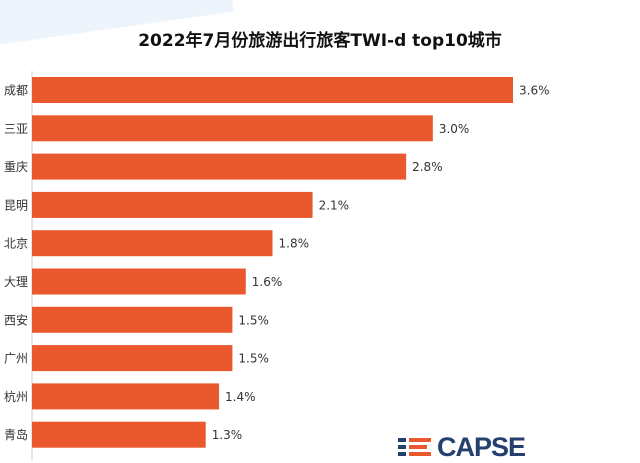  I want to click on value-label: 2.8%, so click(427, 167).